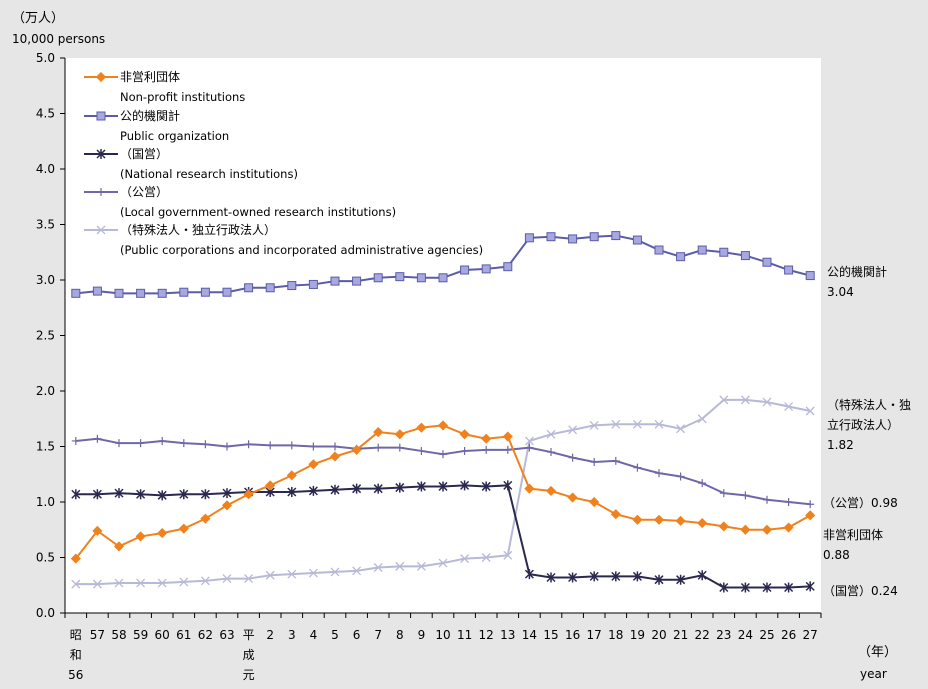 The image size is (928, 689). Describe the element at coordinates (183, 635) in the screenshot. I see `x-tick-label: 61` at that location.